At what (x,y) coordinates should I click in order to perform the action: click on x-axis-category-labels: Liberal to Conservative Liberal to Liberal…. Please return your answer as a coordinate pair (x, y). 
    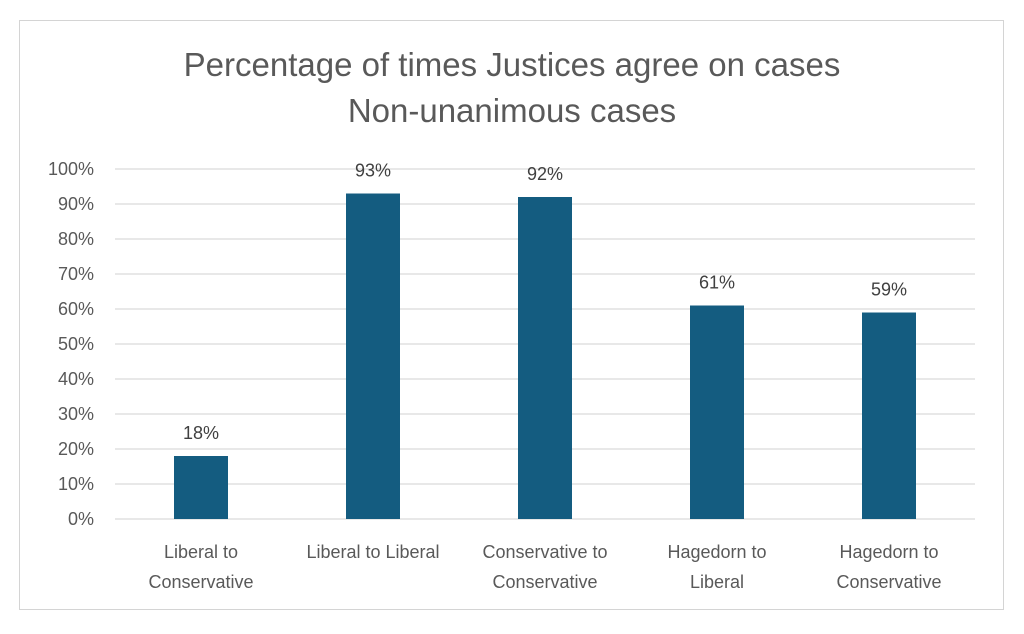
    Looking at the image, I should click on (544, 567).